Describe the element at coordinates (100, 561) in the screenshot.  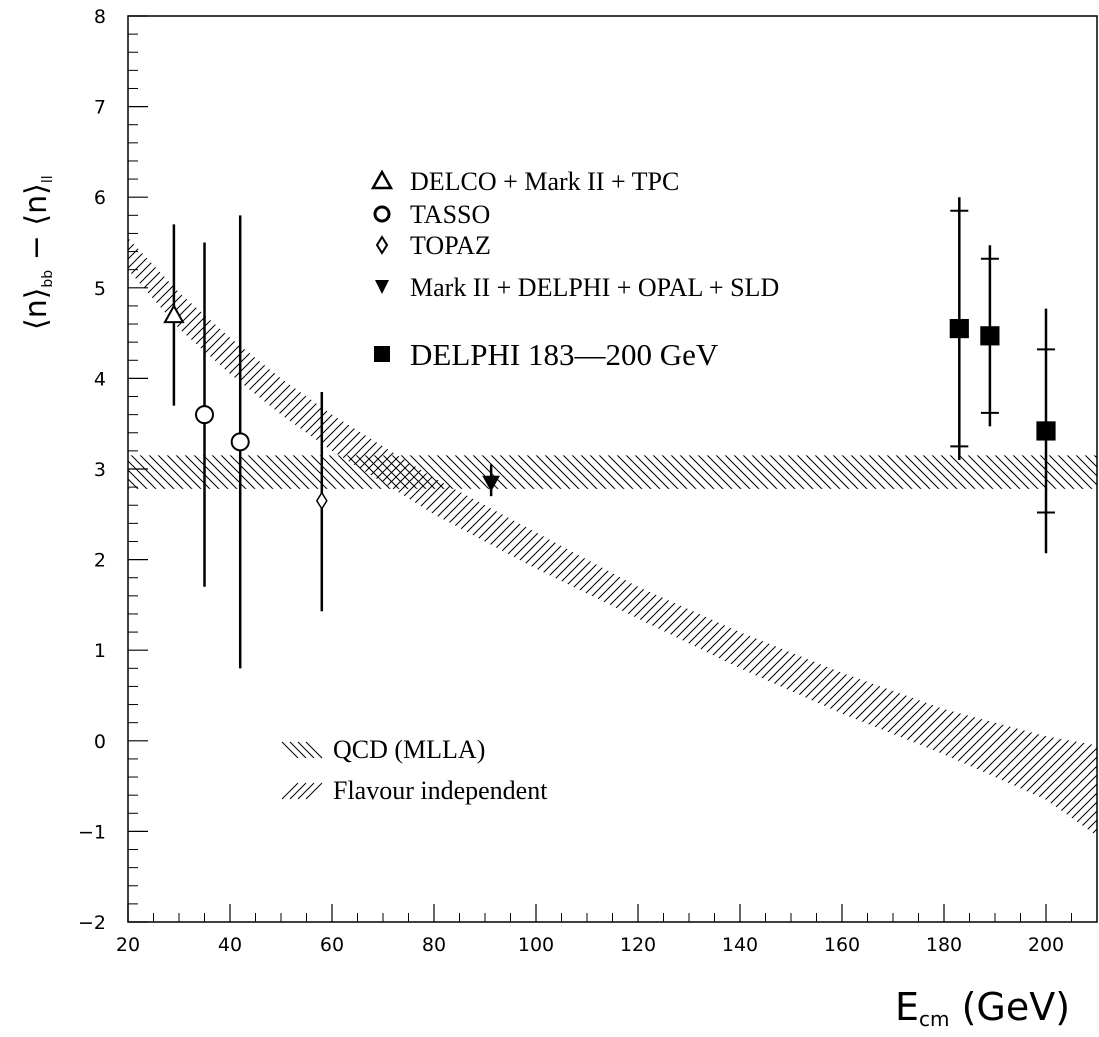
I see `y-tick-label: 2` at that location.